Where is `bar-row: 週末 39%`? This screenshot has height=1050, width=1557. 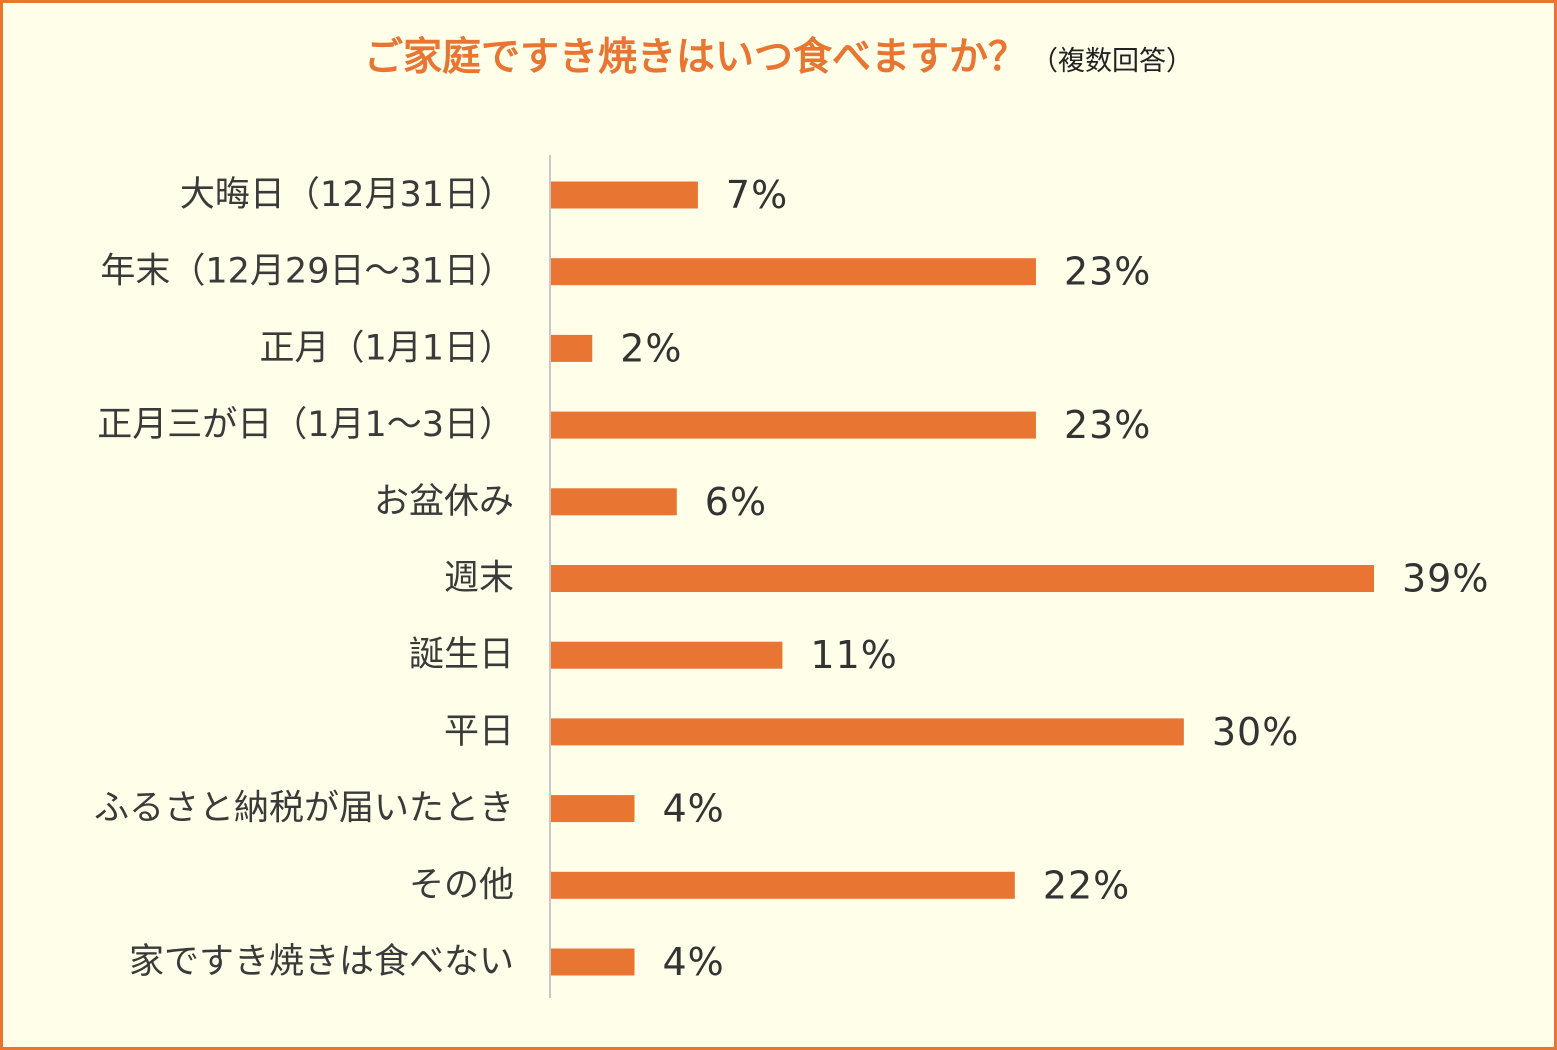 bar-row: 週末 39% is located at coordinates (966, 579).